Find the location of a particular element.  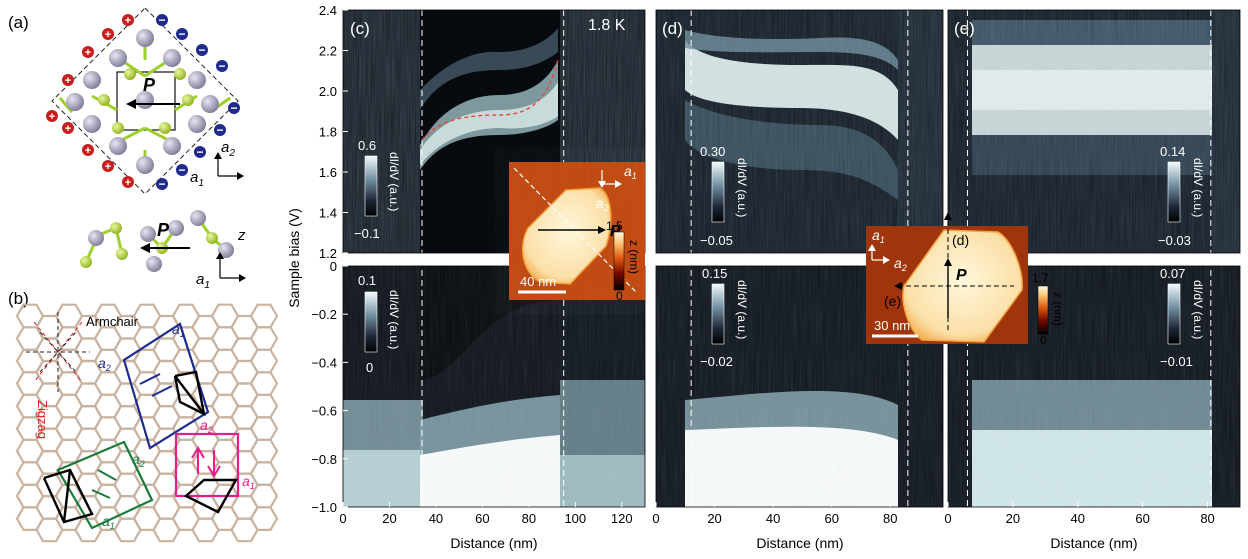

panel-label-b: (b) is located at coordinates (18, 298).